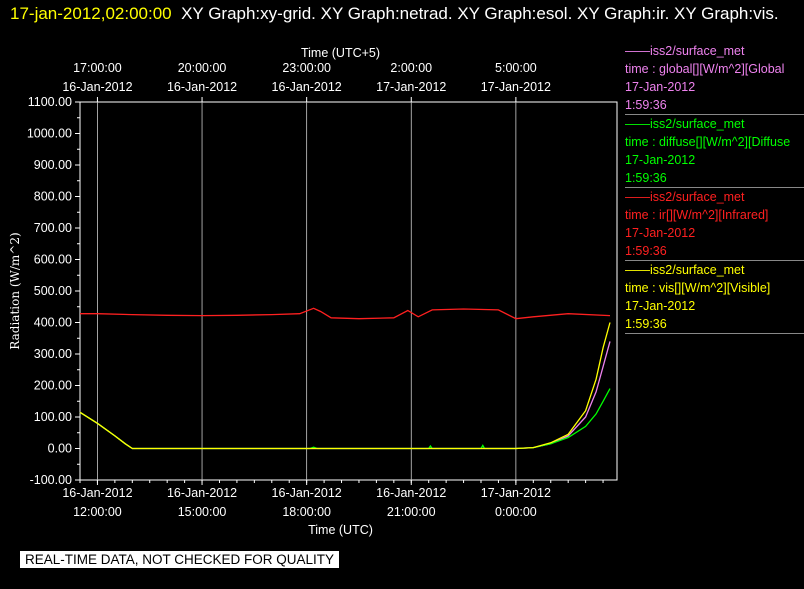 This screenshot has height=589, width=804. What do you see at coordinates (53, 165) in the screenshot?
I see `y-tick-label: 900.00` at bounding box center [53, 165].